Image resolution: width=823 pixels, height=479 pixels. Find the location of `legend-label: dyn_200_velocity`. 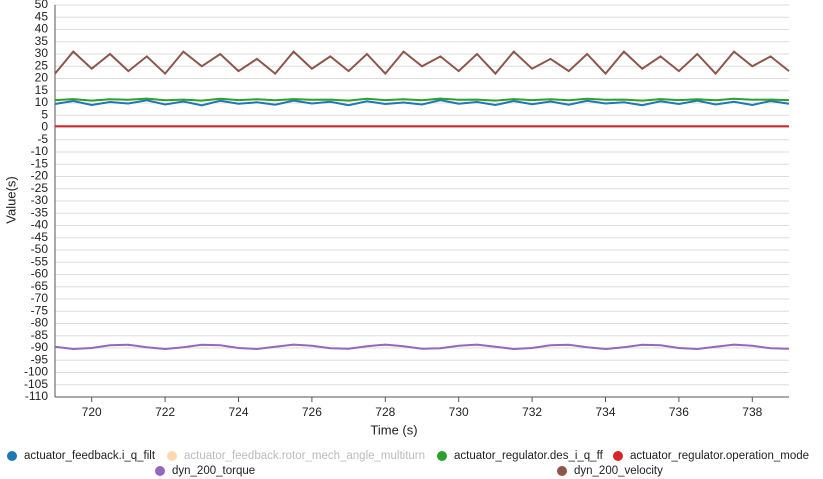

legend-label: dyn_200_velocity is located at coordinates (618, 471).